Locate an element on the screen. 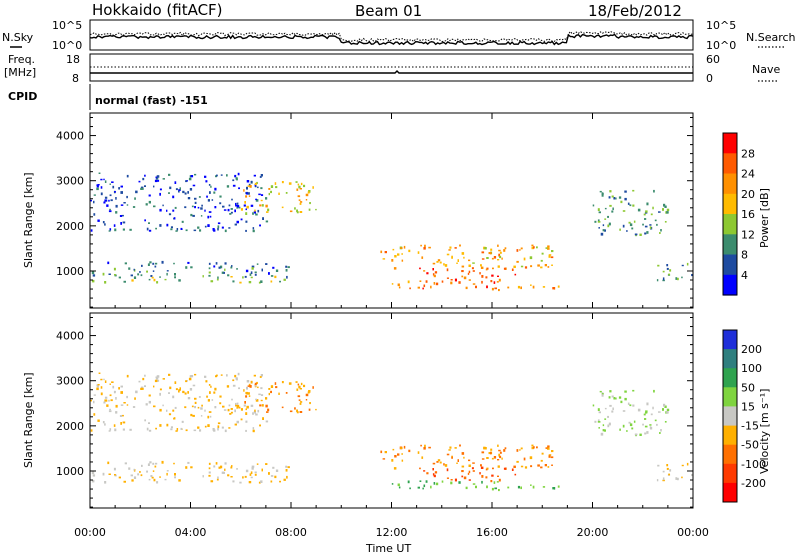 The height and width of the screenshot is (554, 800). noise-left-tick-bottom: 10^0 is located at coordinates (67, 45).